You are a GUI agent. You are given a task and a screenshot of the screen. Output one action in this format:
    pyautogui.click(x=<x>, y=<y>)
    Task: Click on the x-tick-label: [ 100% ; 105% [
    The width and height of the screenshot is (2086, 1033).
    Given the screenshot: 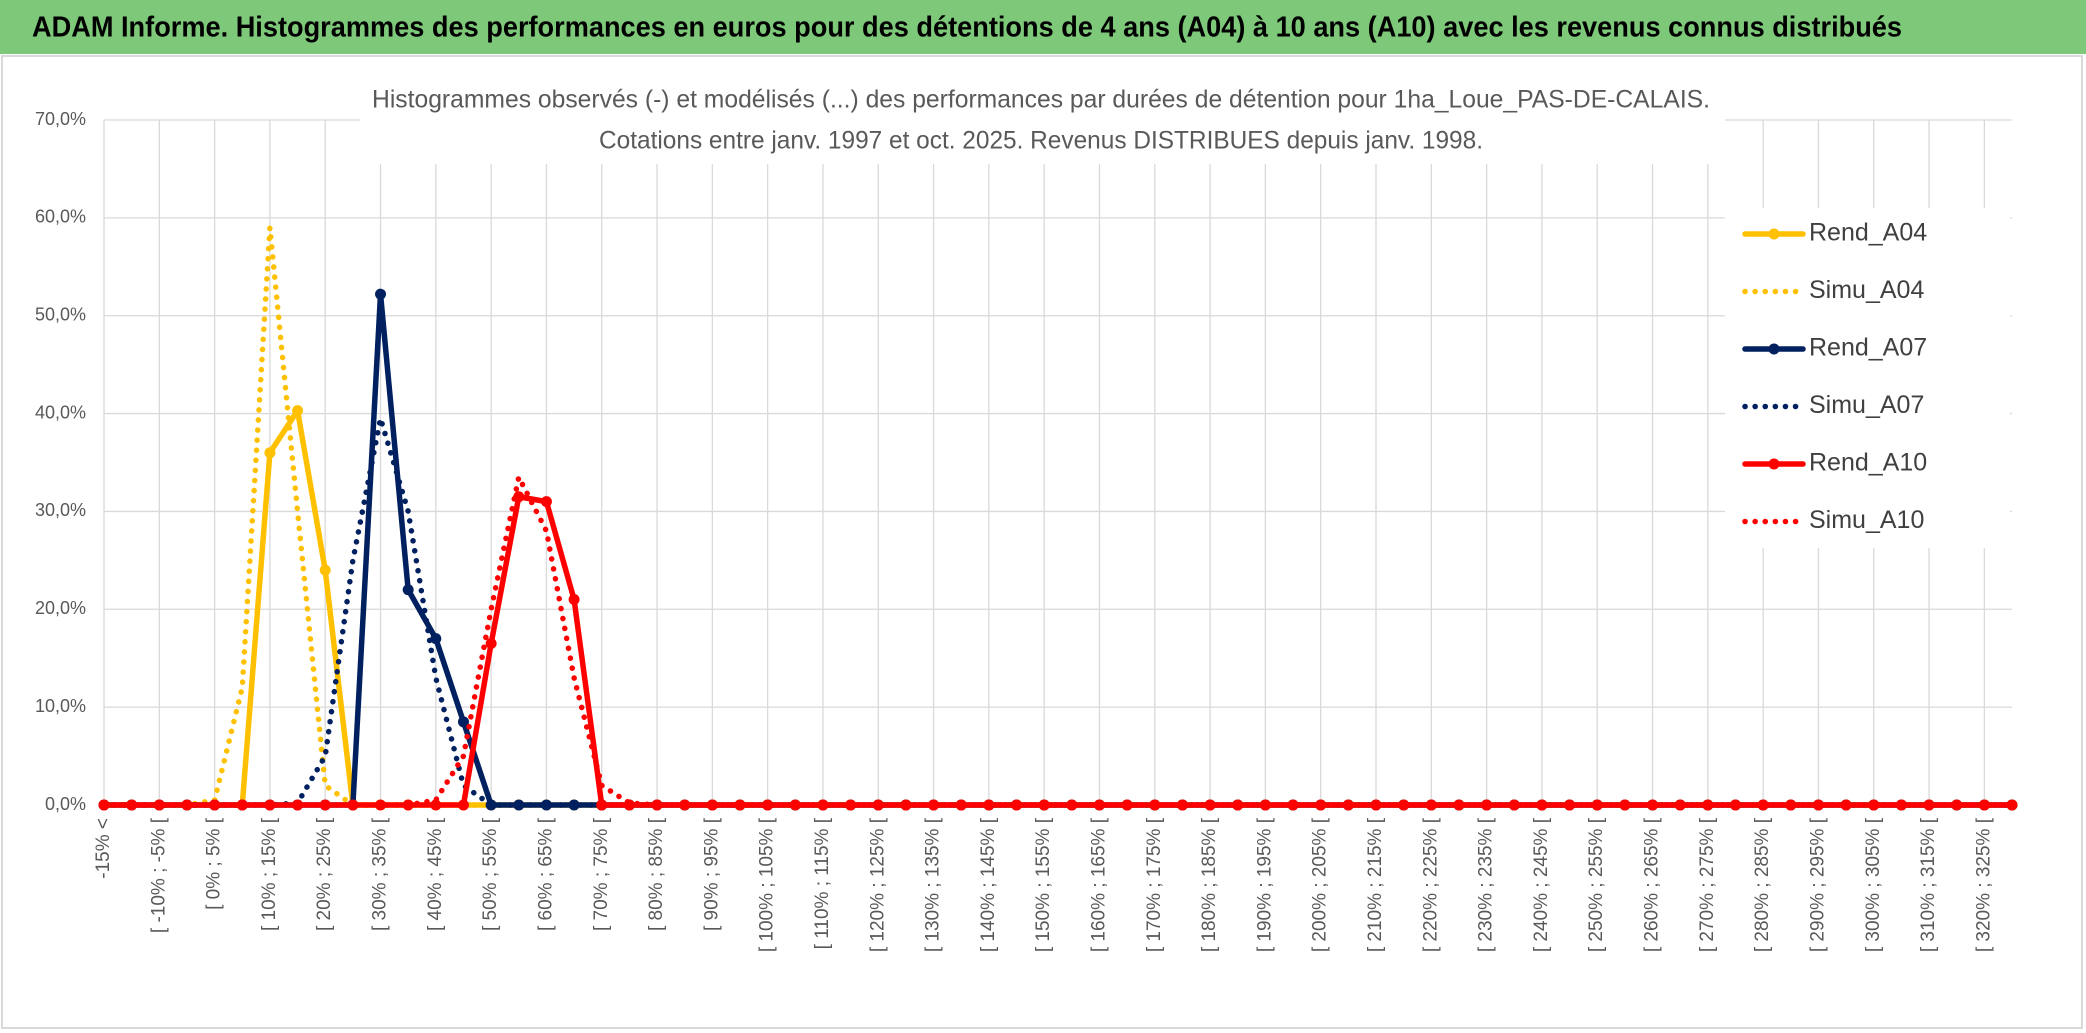 What is the action you would take?
    pyautogui.click(x=767, y=884)
    